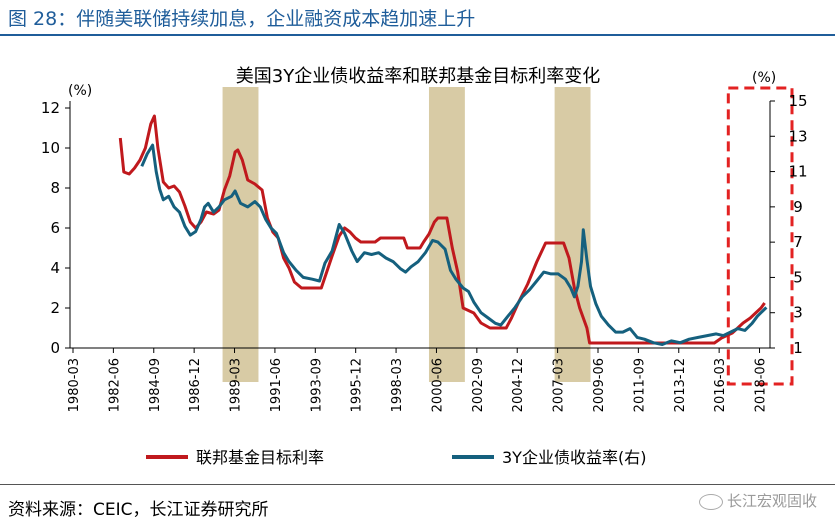  Describe the element at coordinates (417, 484) in the screenshot. I see `bottom-rule` at that location.